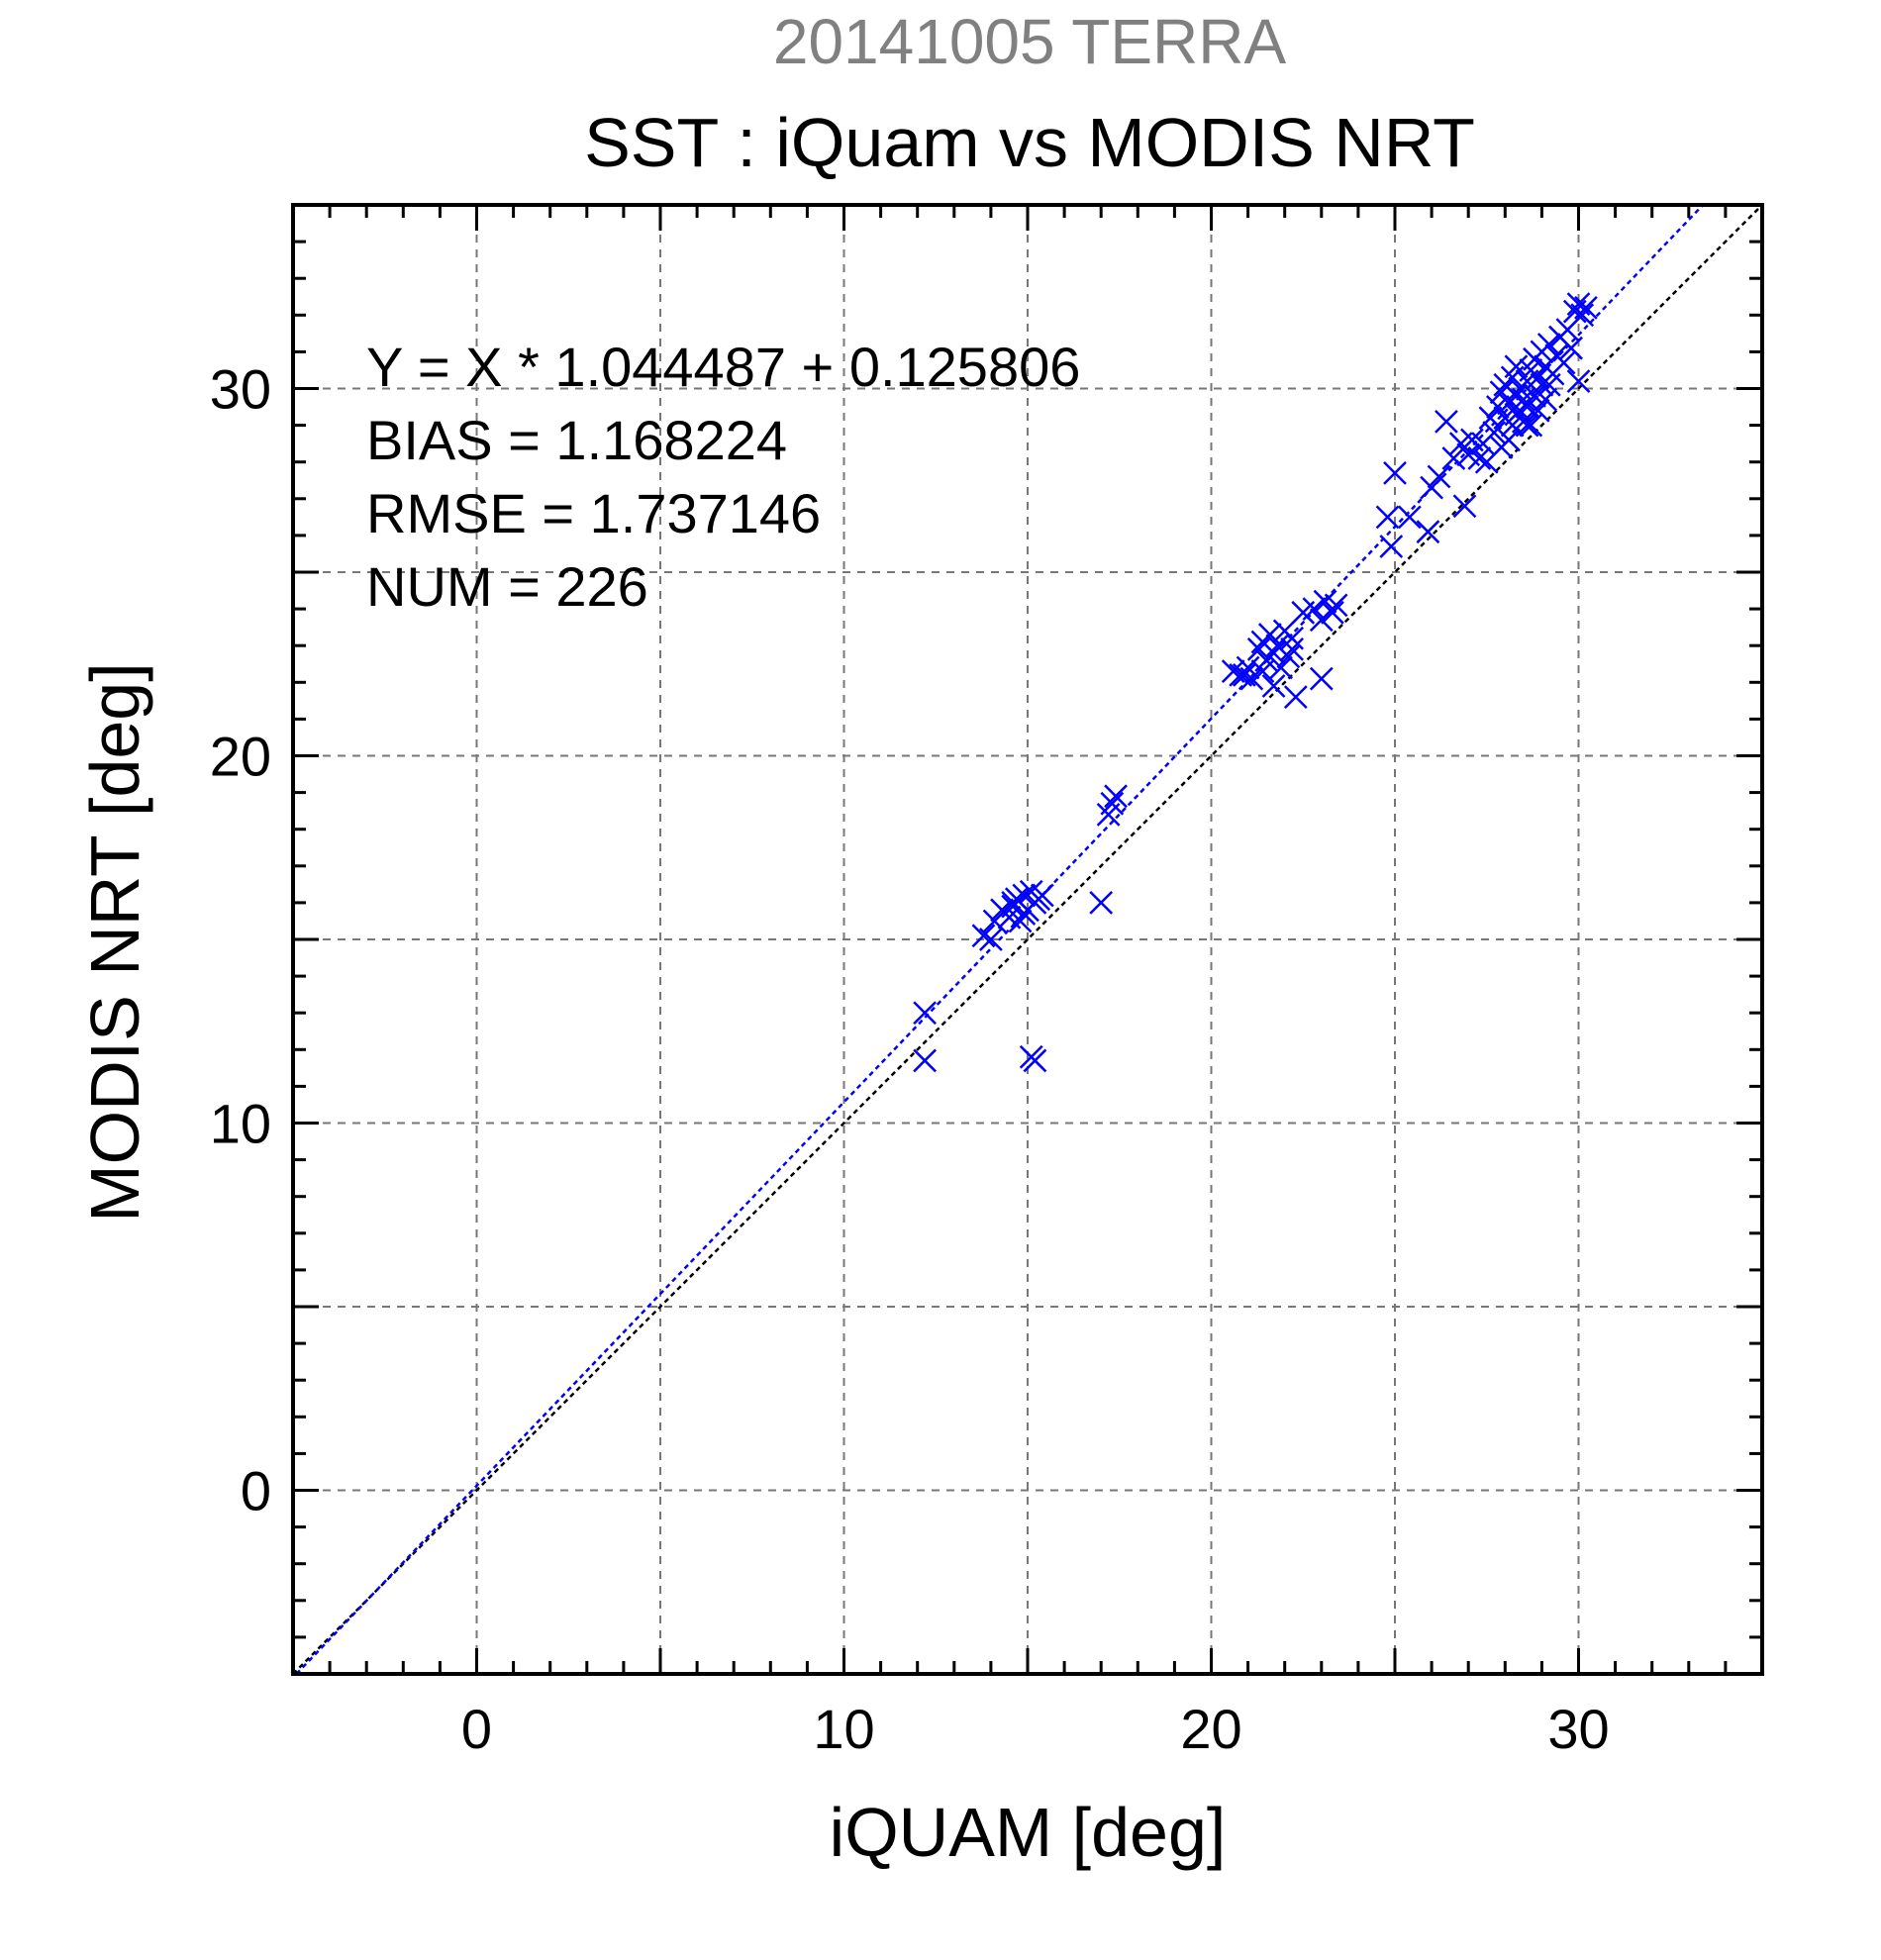  What do you see at coordinates (1030, 41) in the screenshot?
I see `chart-title: 20141005 TERRA` at bounding box center [1030, 41].